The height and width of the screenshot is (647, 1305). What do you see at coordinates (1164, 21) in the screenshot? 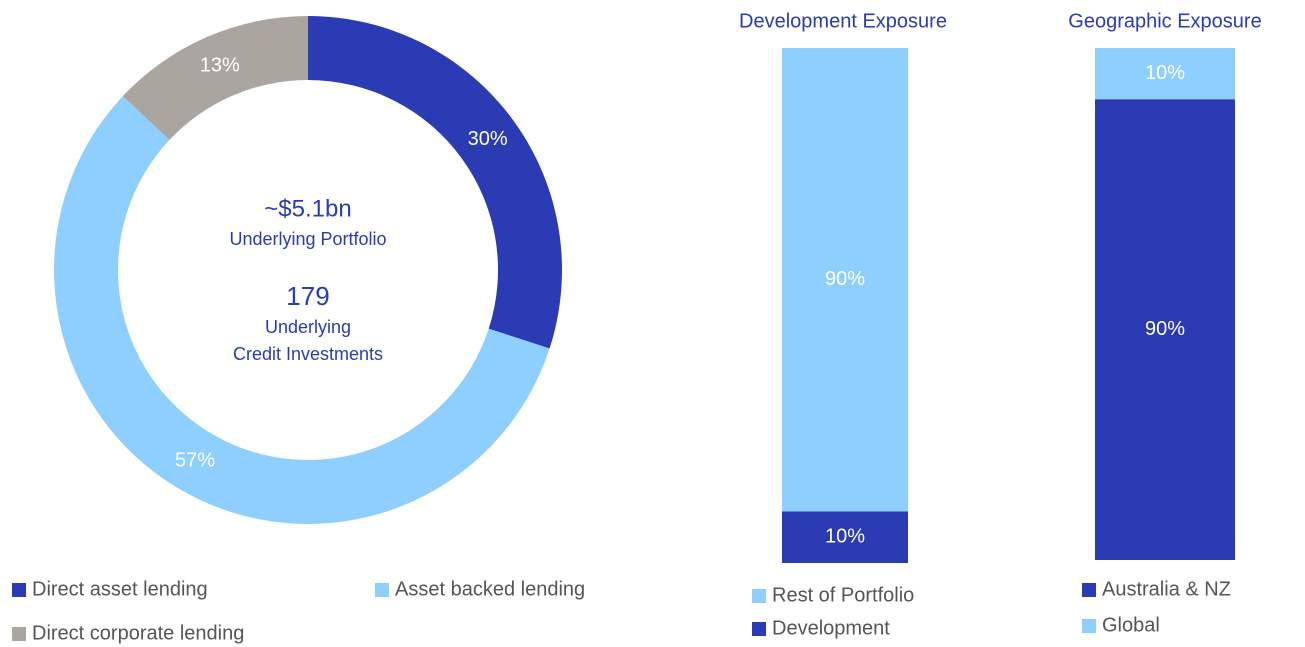
I see `chart-title: Geographic Exposure` at bounding box center [1164, 21].